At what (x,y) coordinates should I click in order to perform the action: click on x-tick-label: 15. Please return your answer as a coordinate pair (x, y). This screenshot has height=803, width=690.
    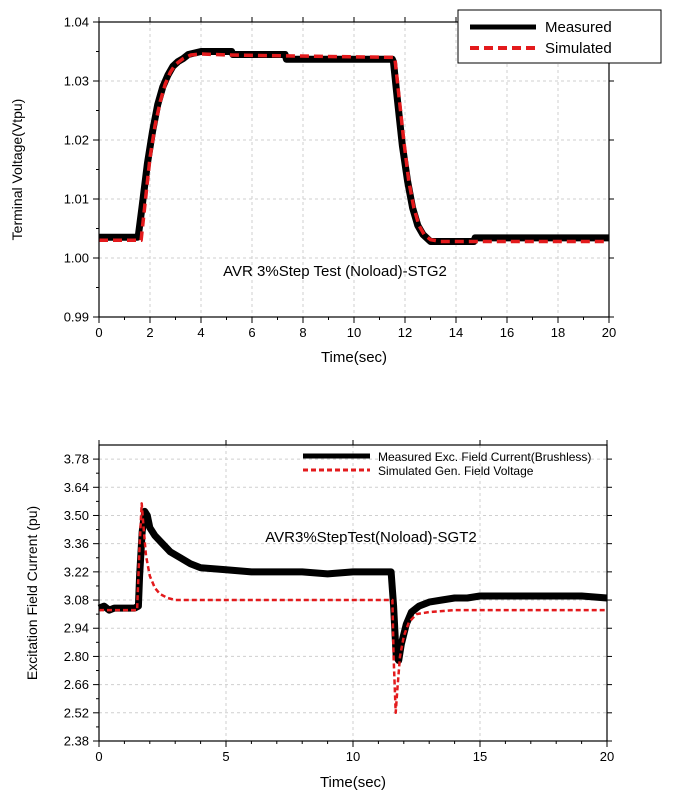
    Looking at the image, I should click on (480, 756).